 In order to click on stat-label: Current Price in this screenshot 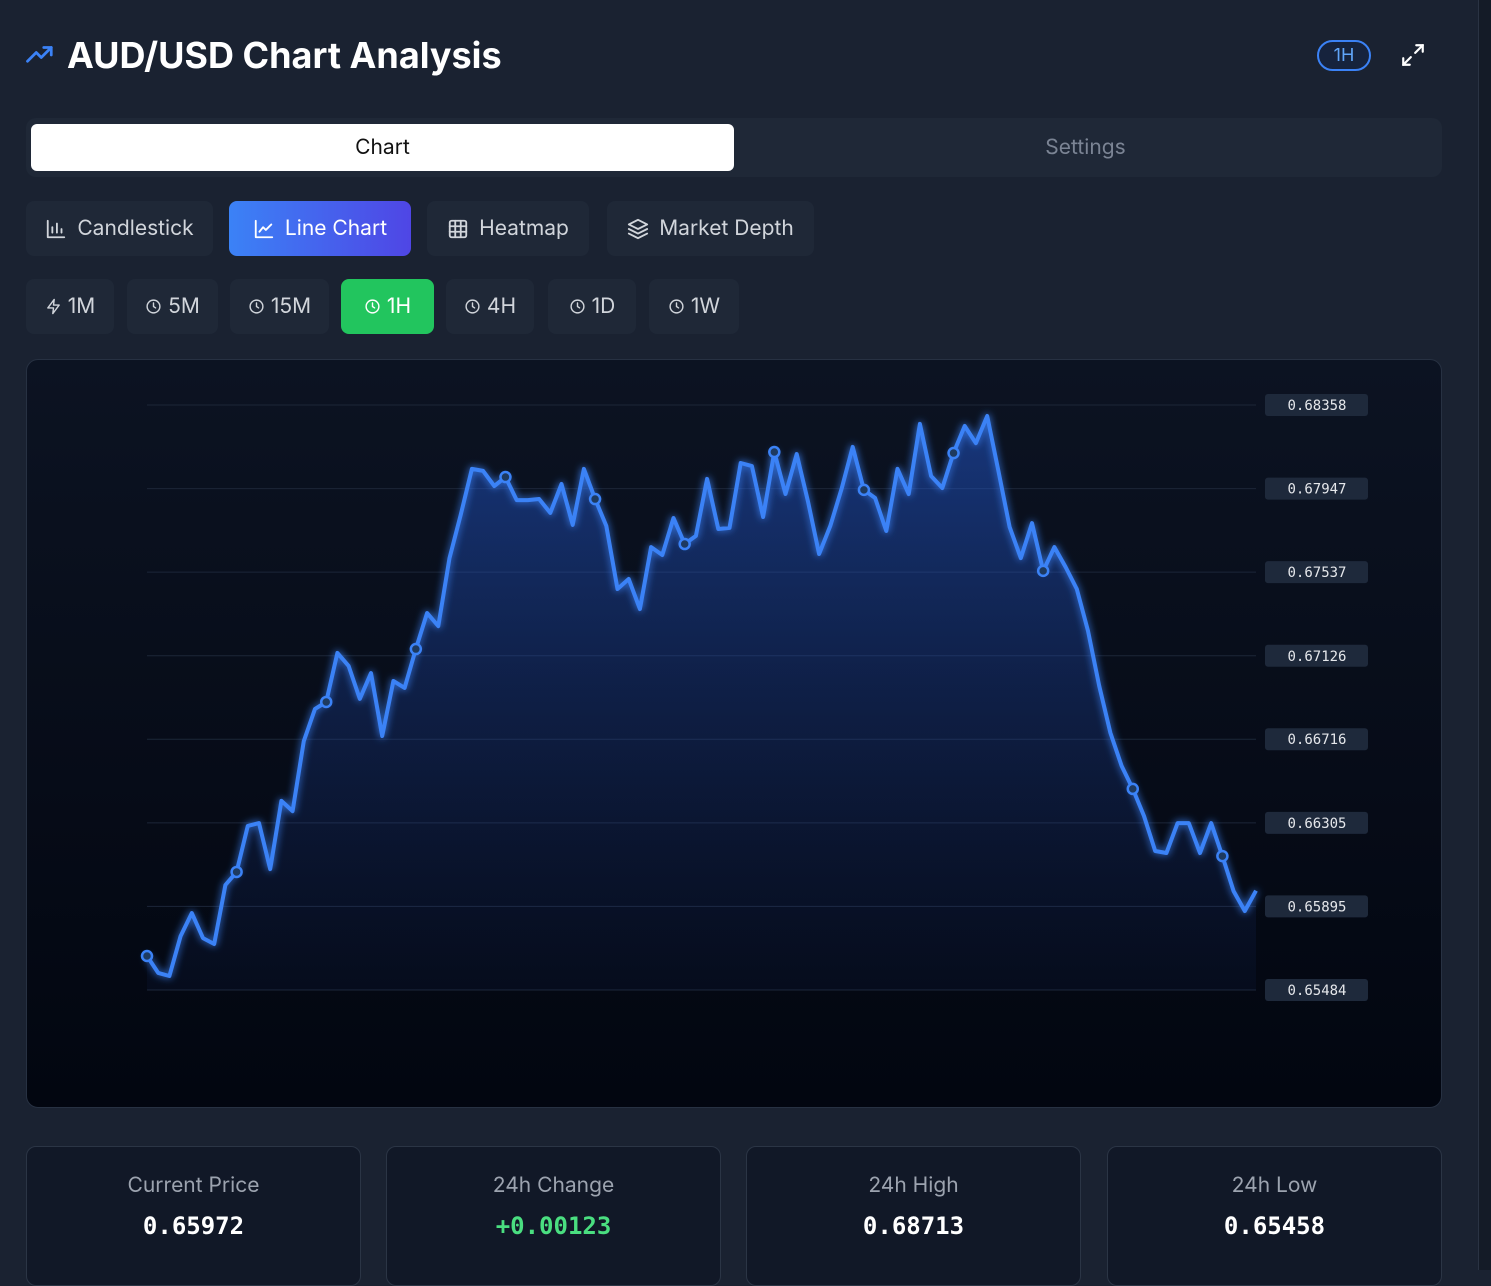, I will do `click(193, 1185)`.